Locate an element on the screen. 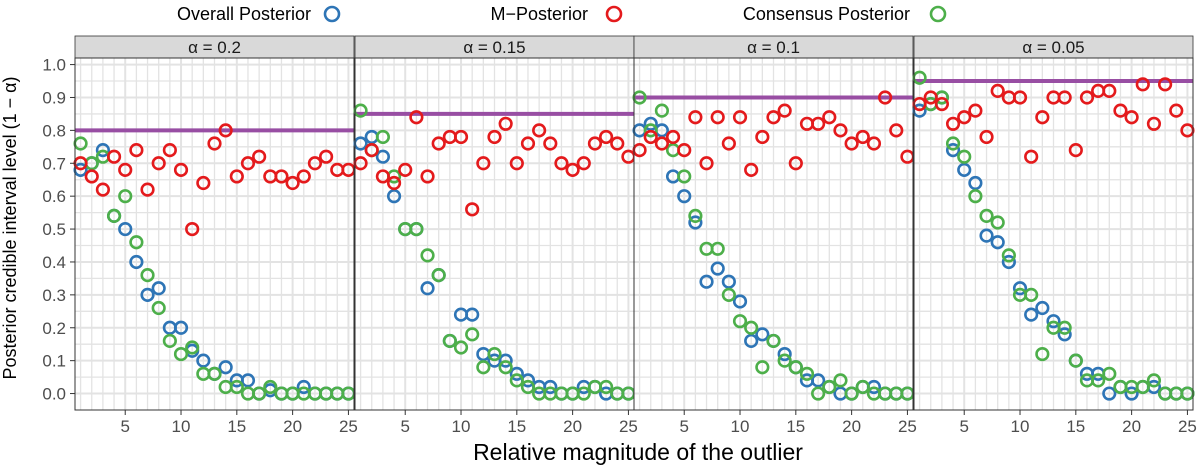 The image size is (1200, 470). y-tick-label: 0.0 is located at coordinates (54, 394).